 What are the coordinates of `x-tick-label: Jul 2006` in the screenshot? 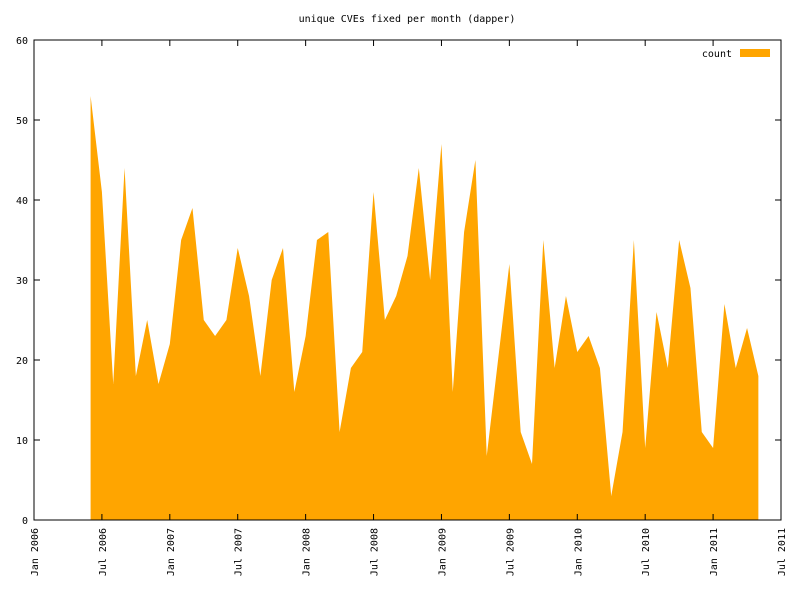 It's located at (103, 552).